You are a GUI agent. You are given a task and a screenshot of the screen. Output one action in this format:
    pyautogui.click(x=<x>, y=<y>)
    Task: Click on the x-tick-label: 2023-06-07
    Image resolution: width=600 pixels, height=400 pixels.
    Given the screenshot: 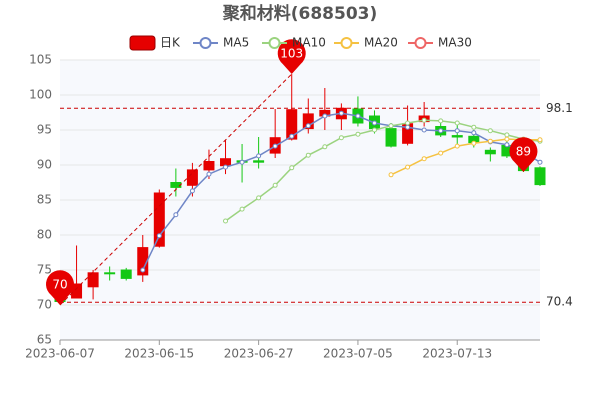 What is the action you would take?
    pyautogui.click(x=60, y=354)
    